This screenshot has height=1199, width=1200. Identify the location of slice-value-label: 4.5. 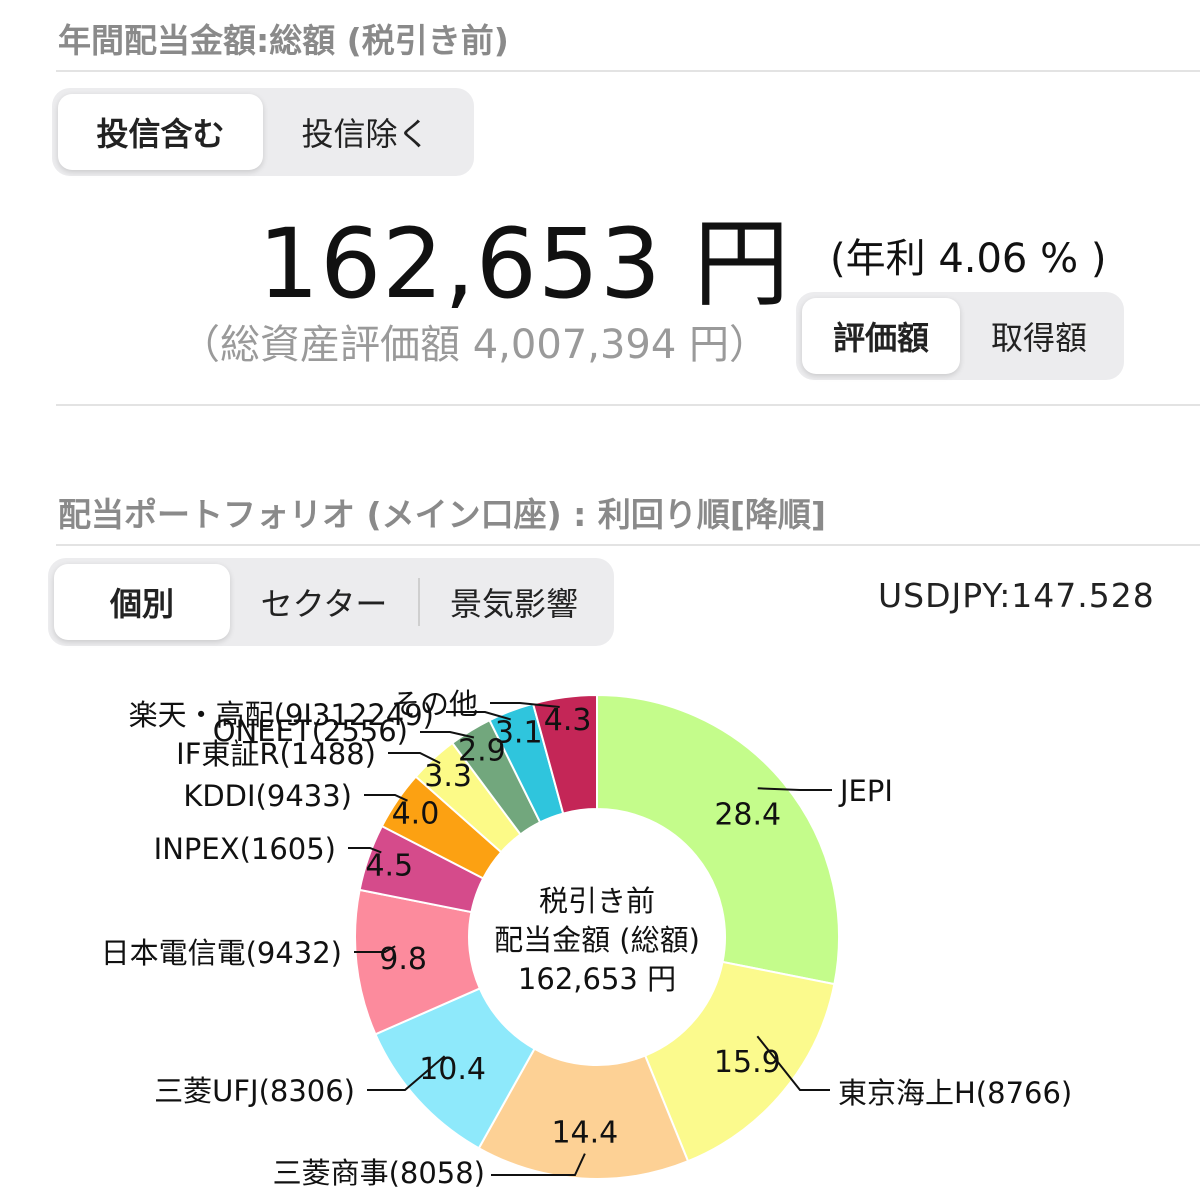
(389, 865).